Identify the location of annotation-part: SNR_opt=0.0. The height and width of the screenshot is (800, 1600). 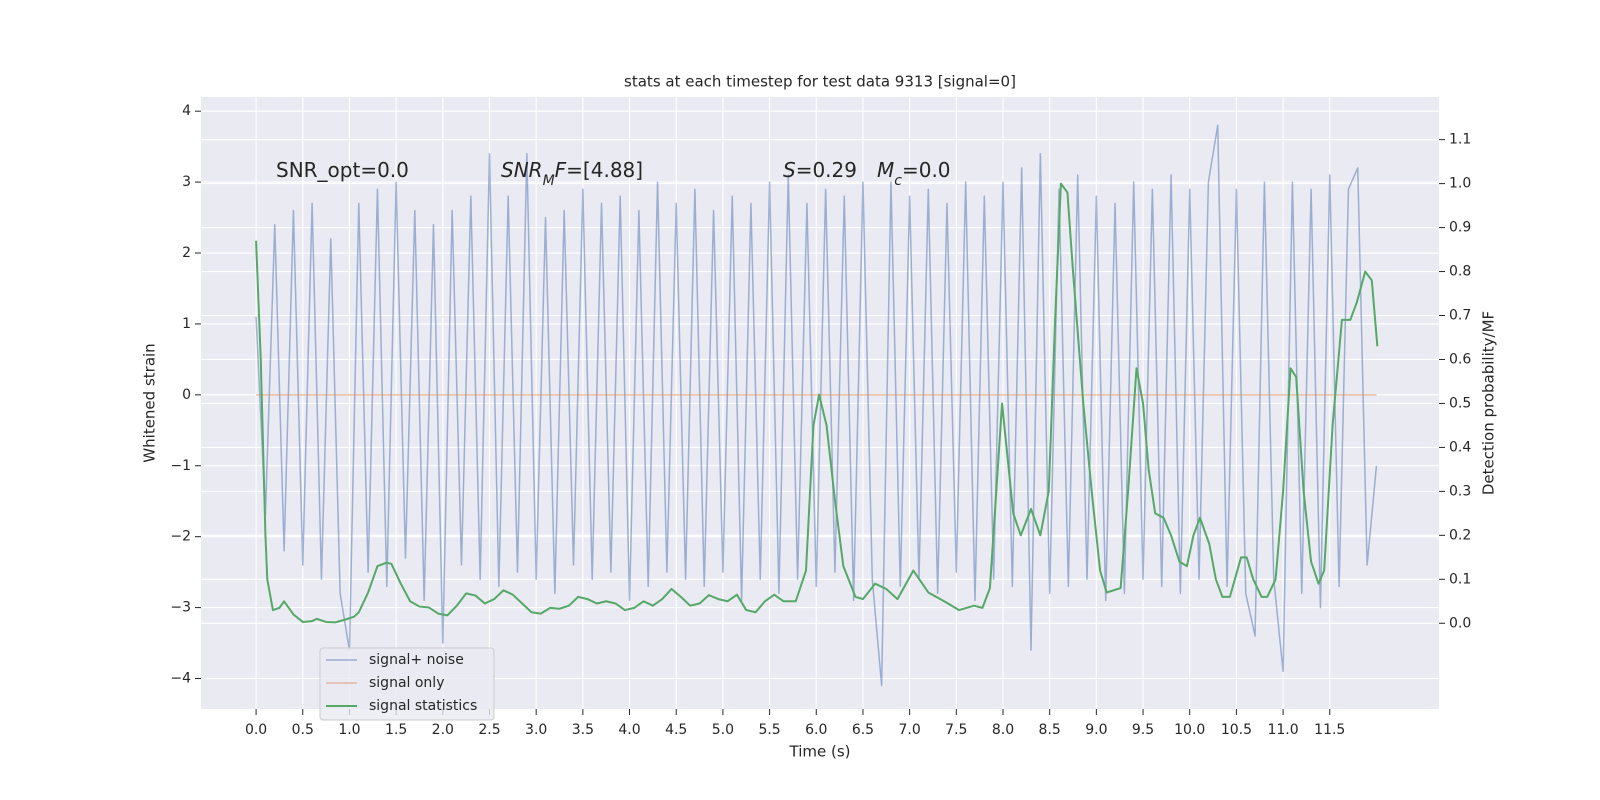
(342, 170).